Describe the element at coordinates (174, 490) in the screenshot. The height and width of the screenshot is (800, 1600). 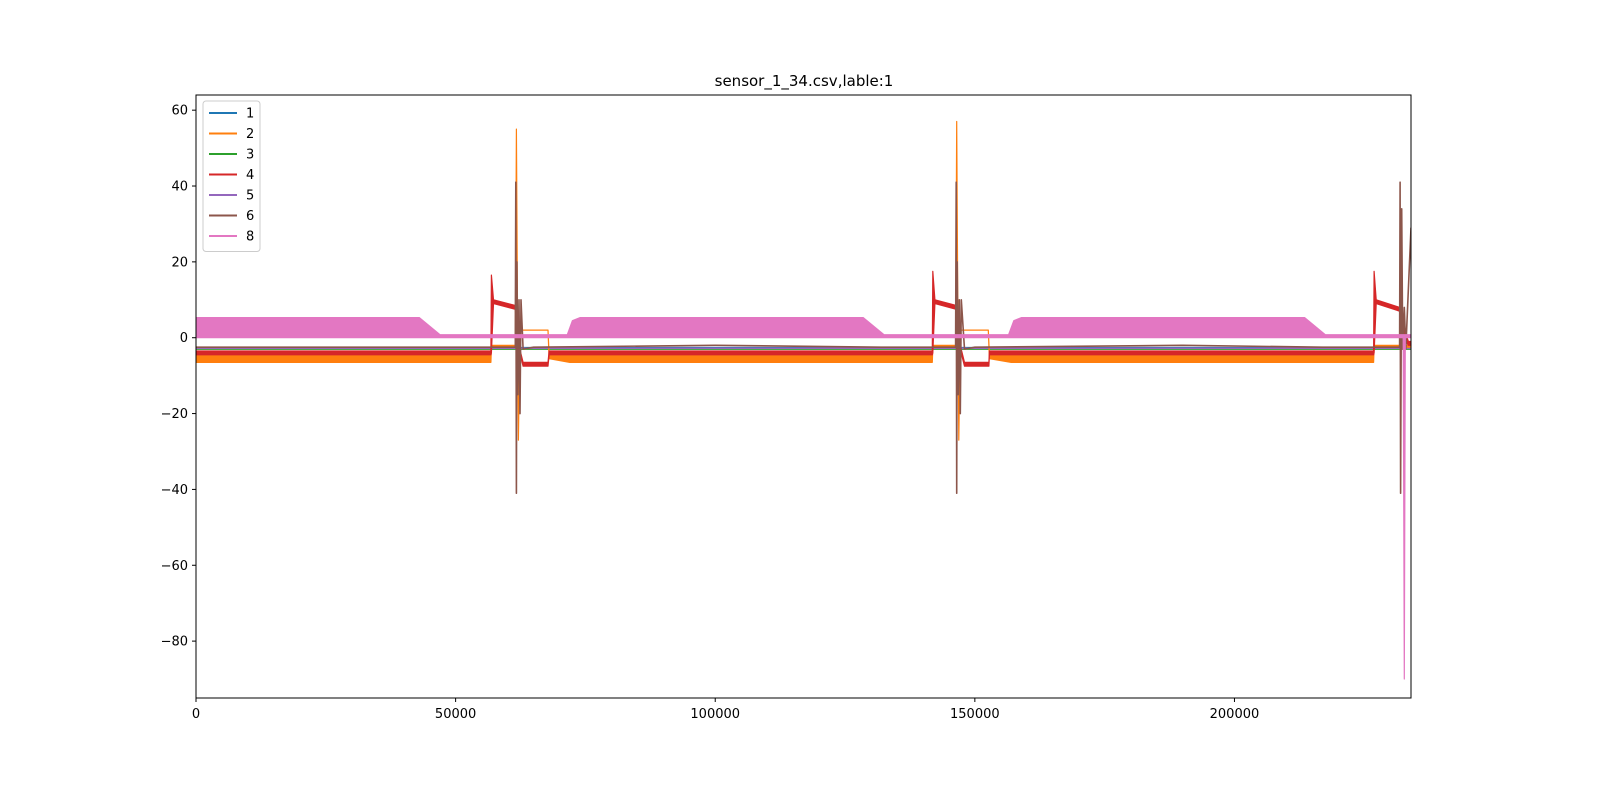
I see `y-tick-label: −40` at that location.